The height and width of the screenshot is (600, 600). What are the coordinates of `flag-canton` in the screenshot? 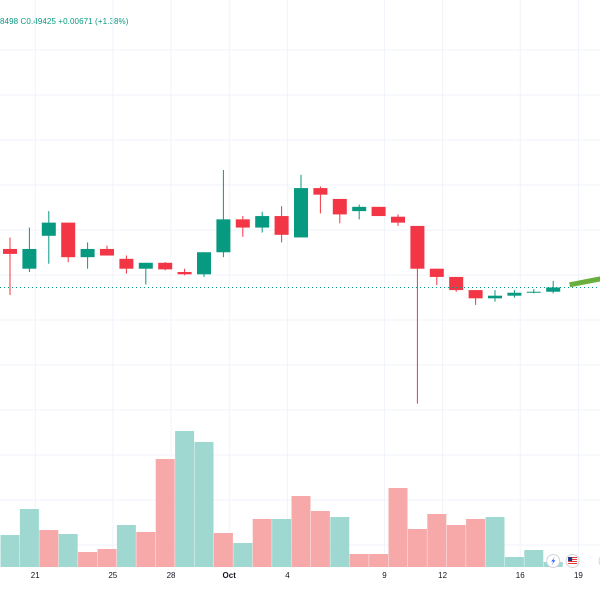 It's located at (570, 559).